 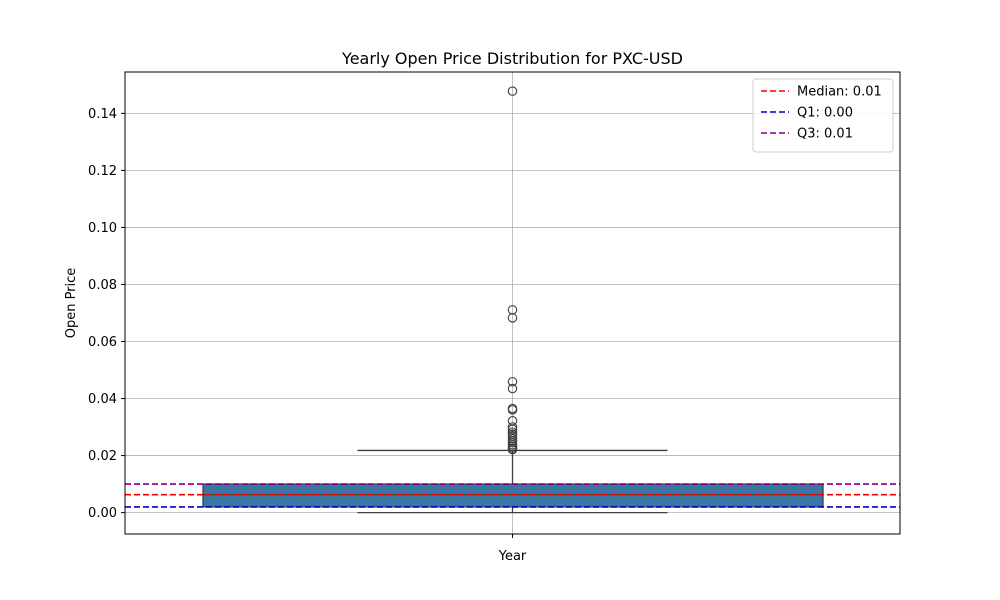 What do you see at coordinates (513, 481) in the screenshot?
I see `box-layer` at bounding box center [513, 481].